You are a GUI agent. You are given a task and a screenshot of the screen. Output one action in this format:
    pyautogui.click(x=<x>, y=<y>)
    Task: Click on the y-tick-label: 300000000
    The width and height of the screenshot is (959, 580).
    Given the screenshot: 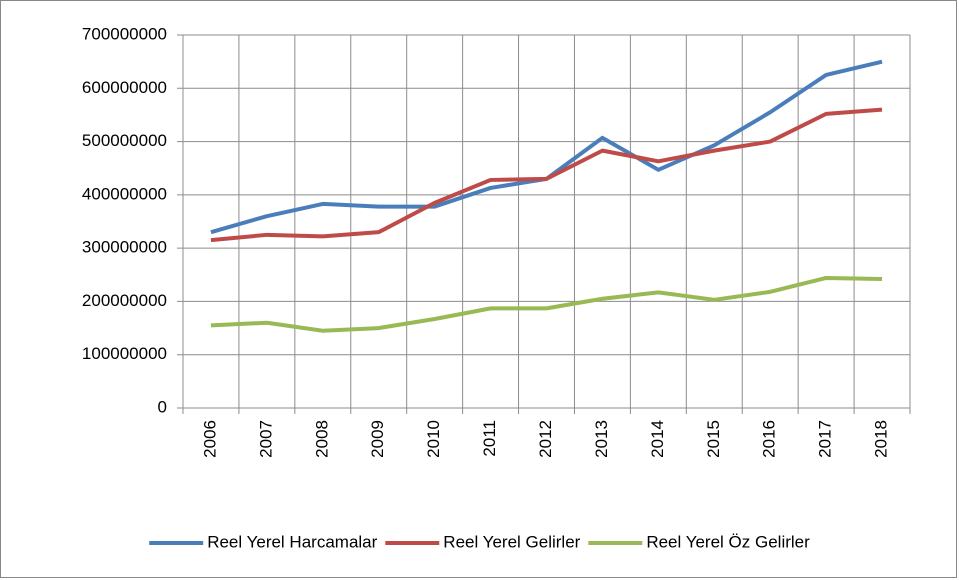 What is the action you would take?
    pyautogui.click(x=124, y=247)
    